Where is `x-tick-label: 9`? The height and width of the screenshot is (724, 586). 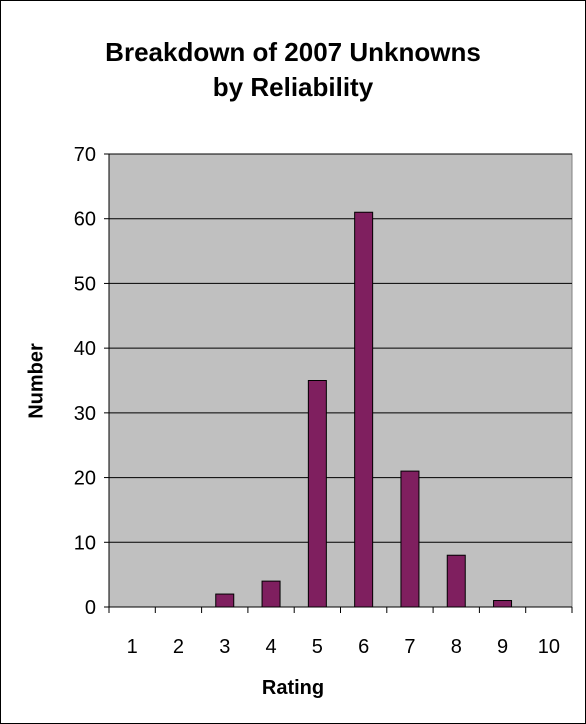 x-tick-label: 9 is located at coordinates (502, 647).